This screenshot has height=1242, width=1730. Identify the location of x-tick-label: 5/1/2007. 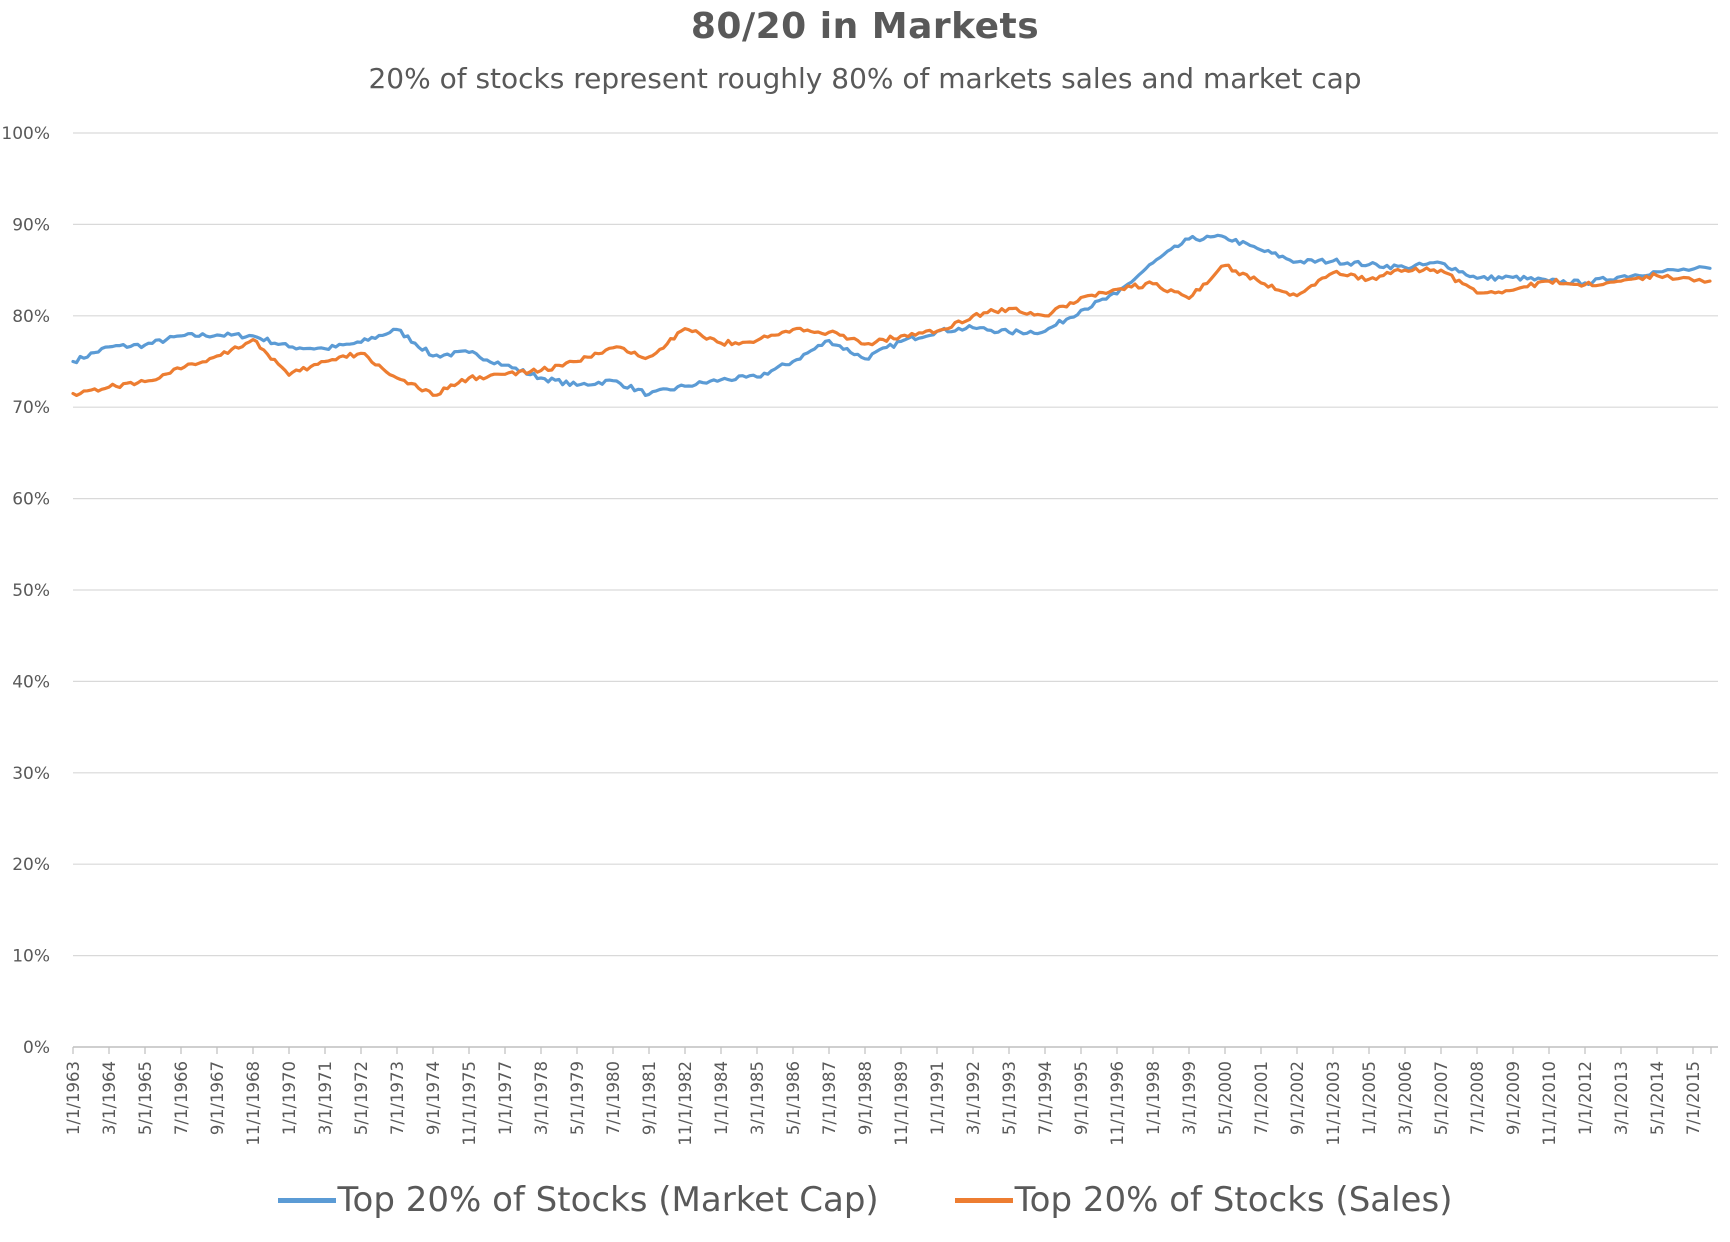
(1441, 1098).